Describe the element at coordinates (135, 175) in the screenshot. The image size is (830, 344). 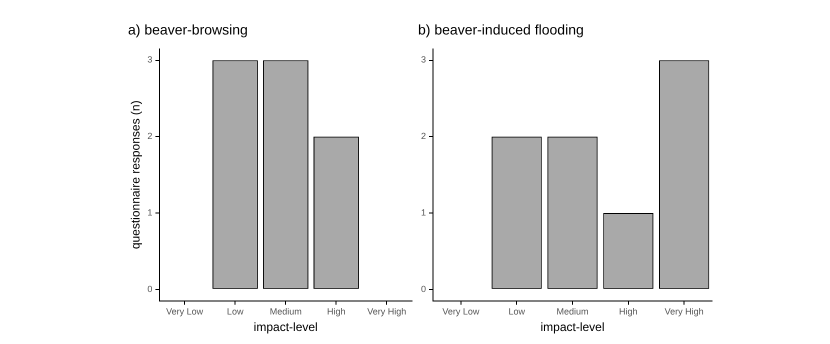
I see `y-axis-title: questionnaire responses (n)` at that location.